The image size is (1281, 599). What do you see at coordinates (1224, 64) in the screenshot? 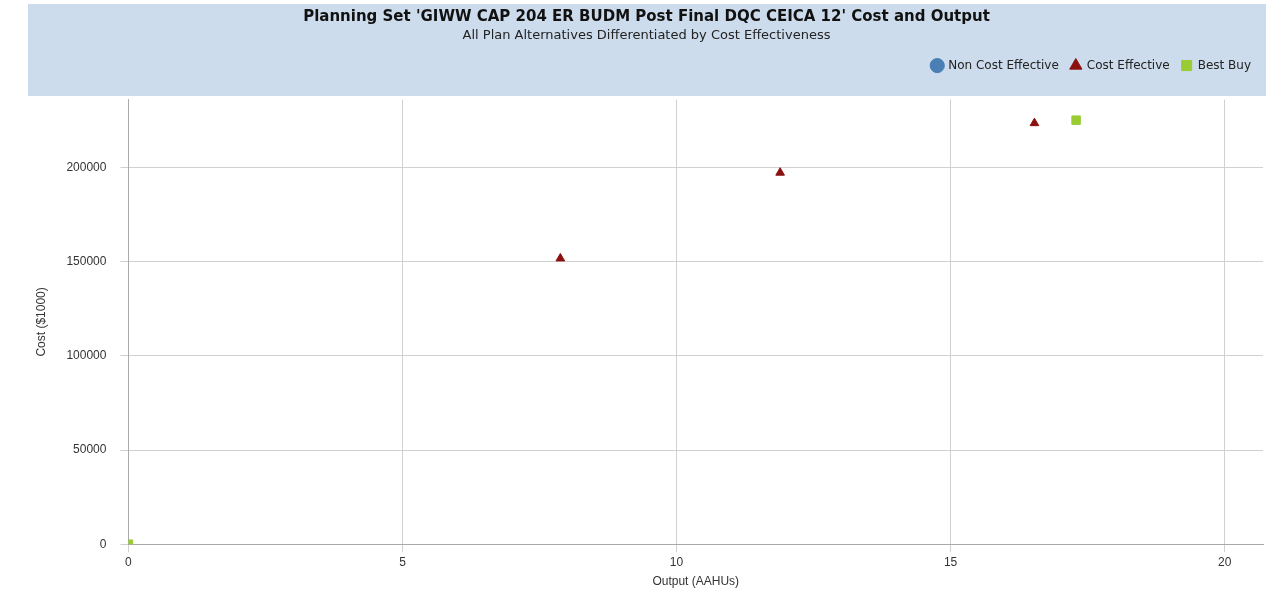
I see `legend-label: Best Buy` at bounding box center [1224, 64].